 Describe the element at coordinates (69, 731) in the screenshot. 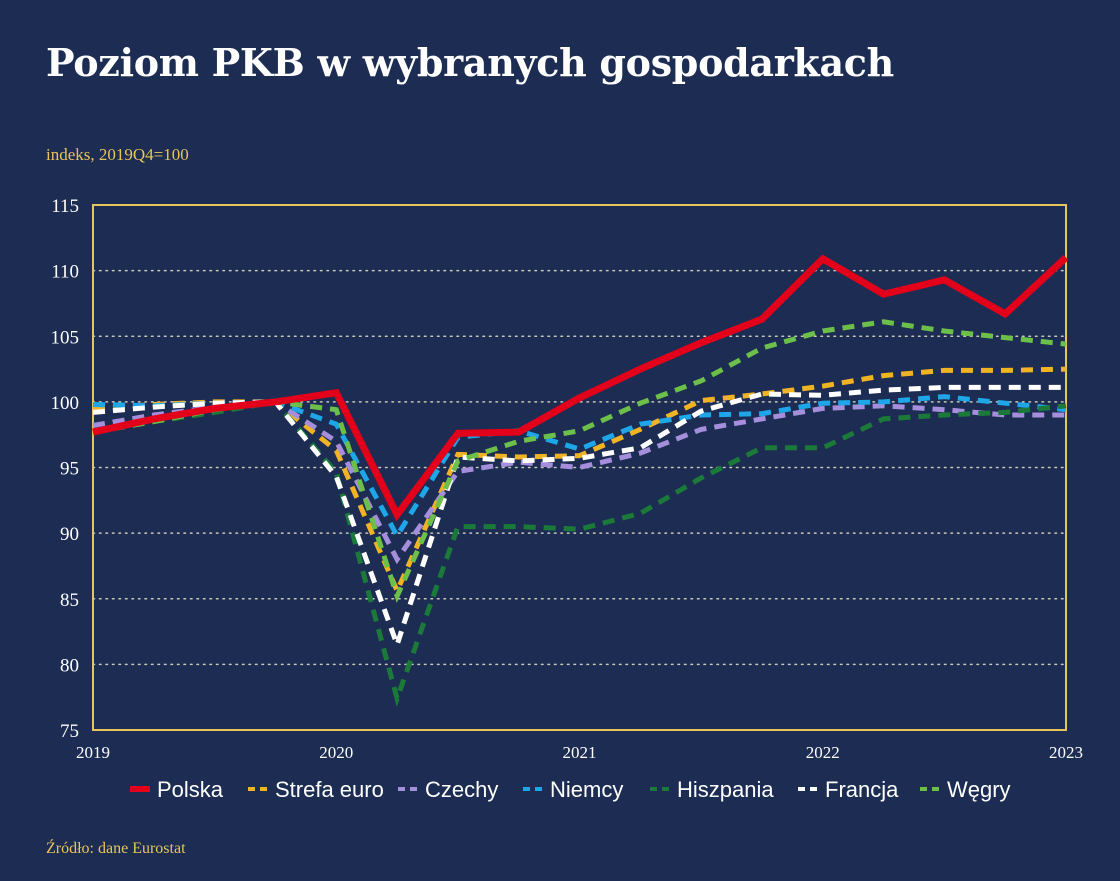

I see `y-tick-label: 75` at that location.